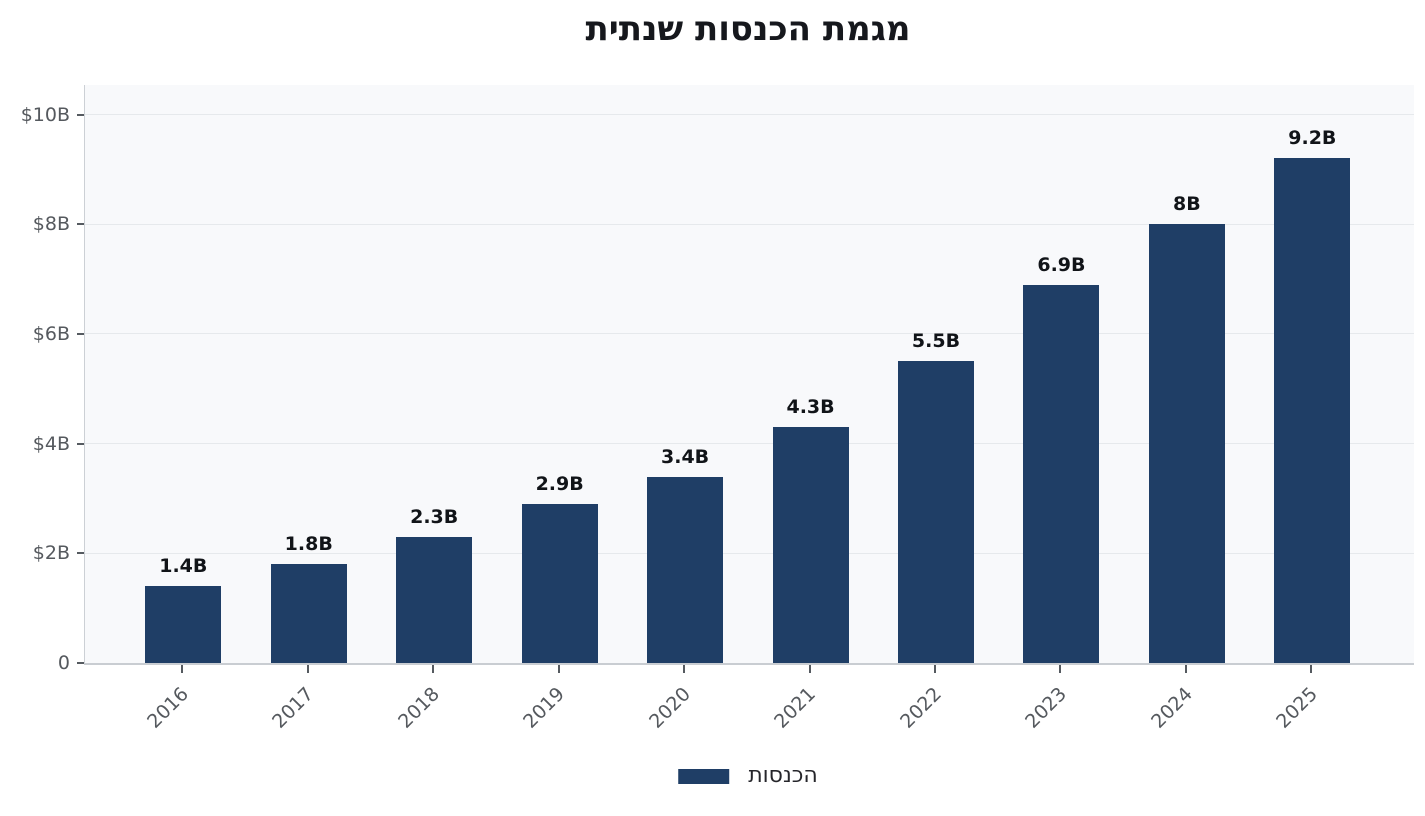 The image size is (1425, 816). I want to click on bar-value-label: 1.8B, so click(308, 544).